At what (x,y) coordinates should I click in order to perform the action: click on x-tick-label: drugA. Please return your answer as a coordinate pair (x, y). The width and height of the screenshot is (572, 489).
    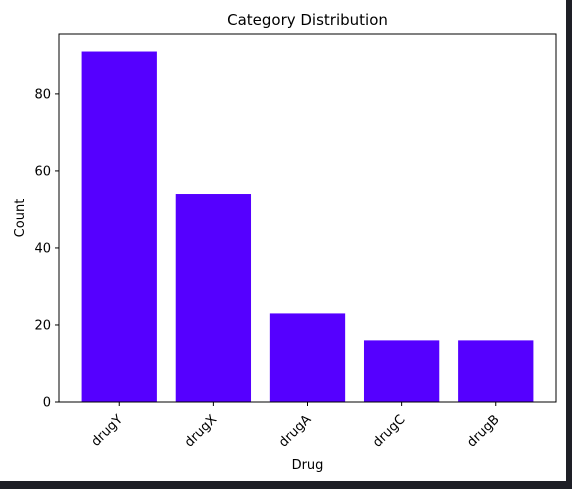
    Looking at the image, I should click on (295, 431).